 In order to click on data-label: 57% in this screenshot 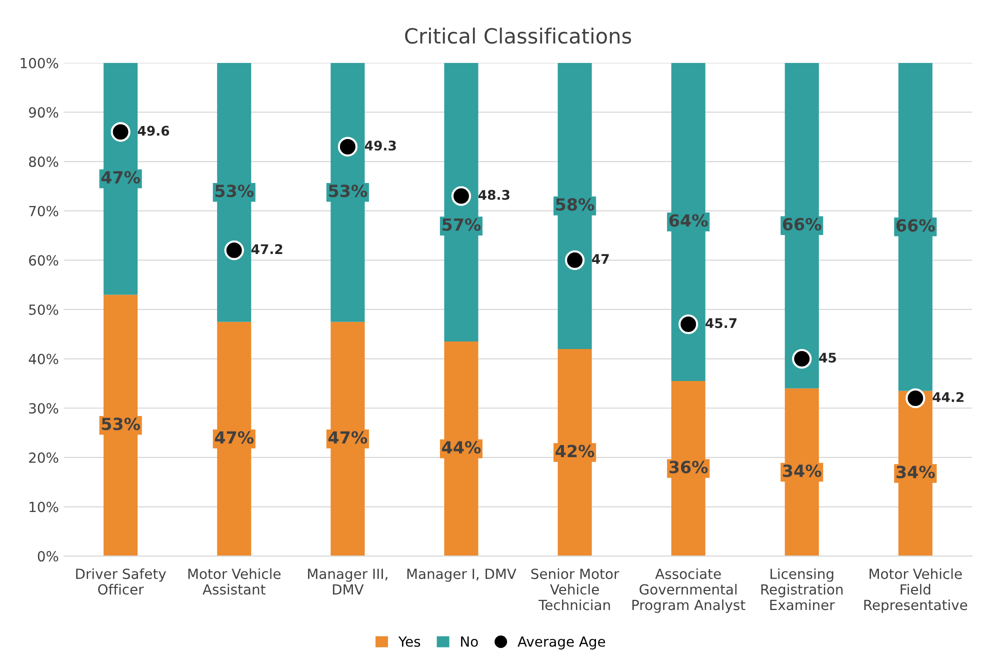, I will do `click(461, 224)`.